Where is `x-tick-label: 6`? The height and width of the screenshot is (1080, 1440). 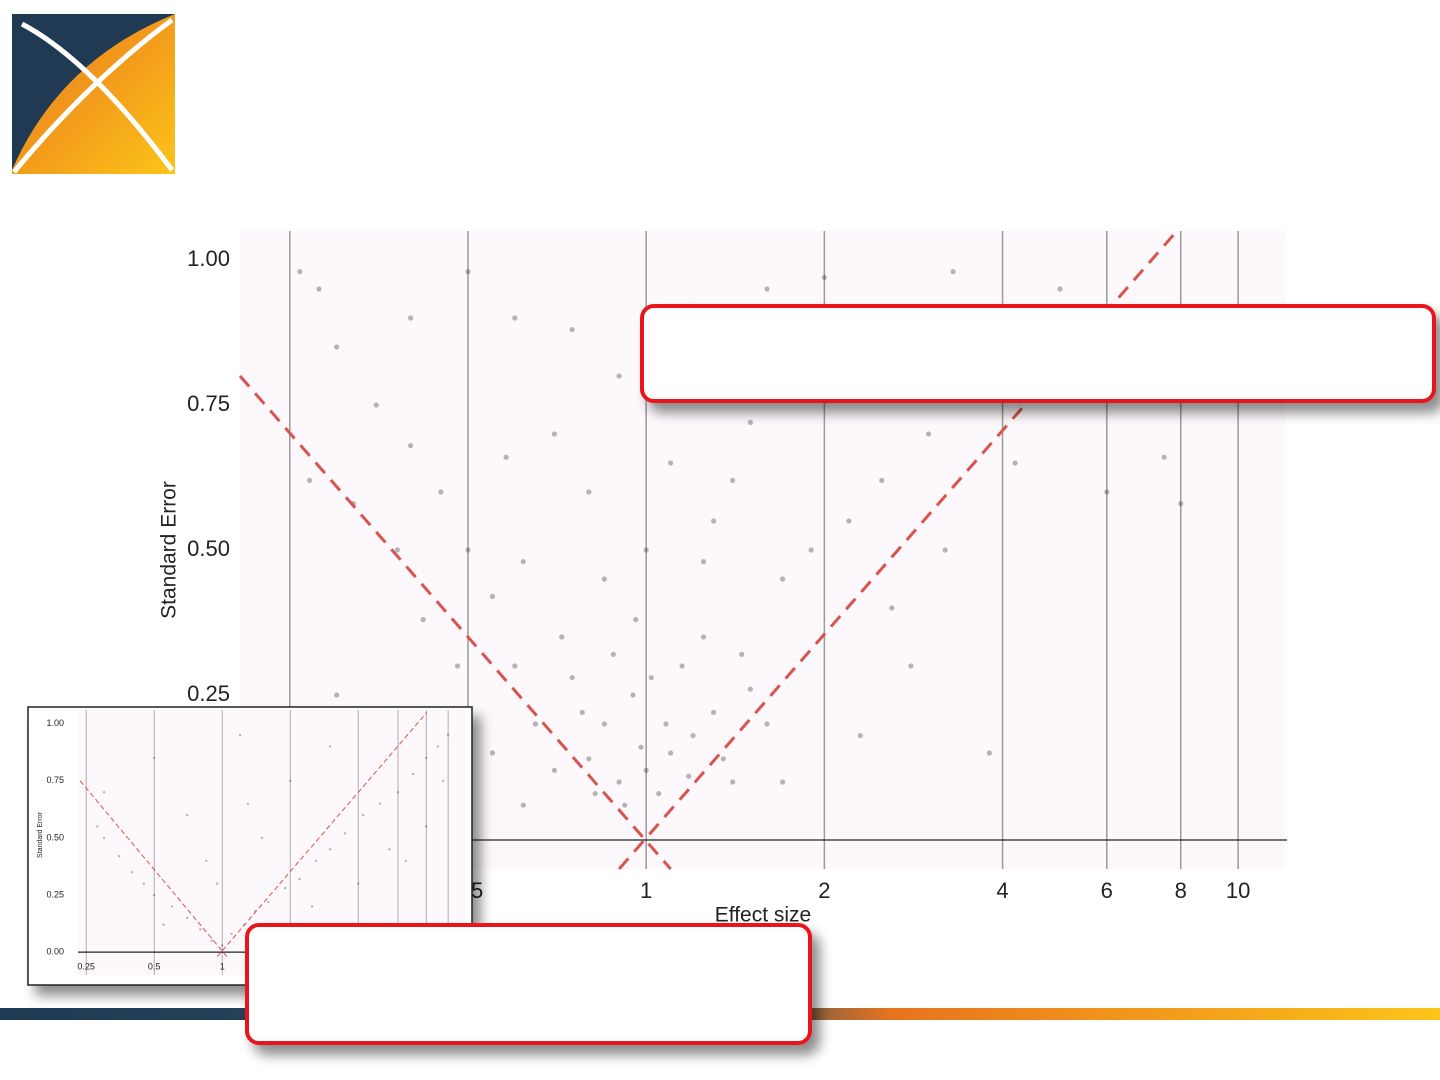
x-tick-label: 6 is located at coordinates (1107, 890).